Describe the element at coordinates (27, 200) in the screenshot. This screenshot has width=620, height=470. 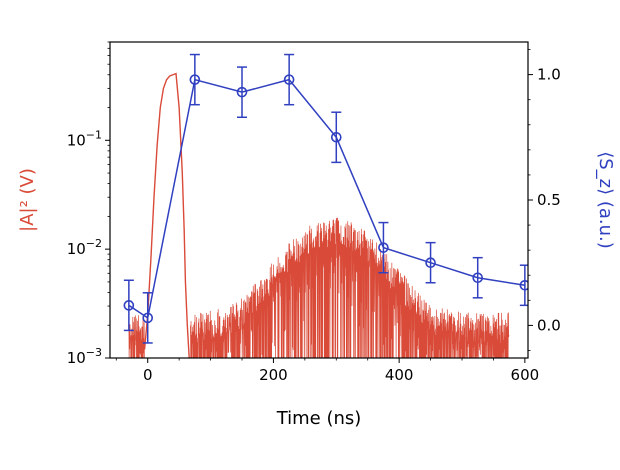
I see `left-axis-title: |A|² (V)` at that location.